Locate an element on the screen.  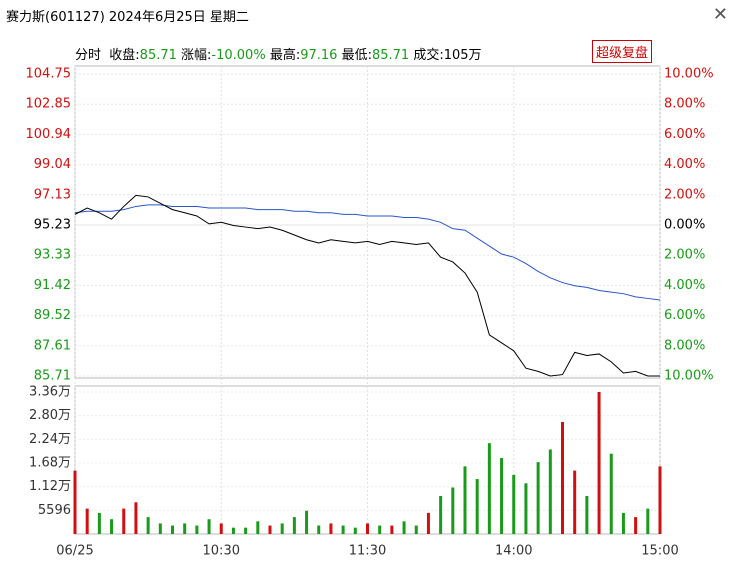
y-tick-label: 3.36万 is located at coordinates (50, 392).